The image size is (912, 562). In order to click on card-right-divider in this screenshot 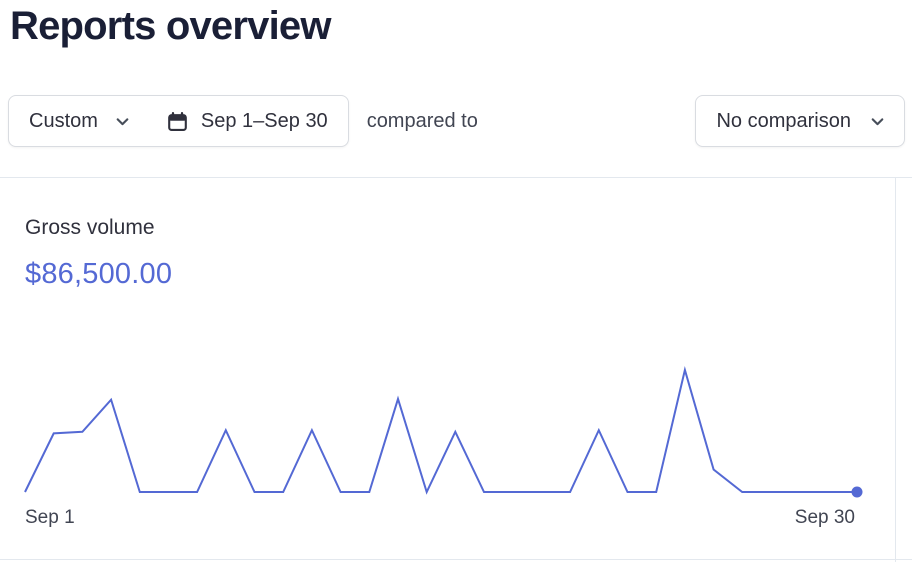, I will do `click(895, 370)`.